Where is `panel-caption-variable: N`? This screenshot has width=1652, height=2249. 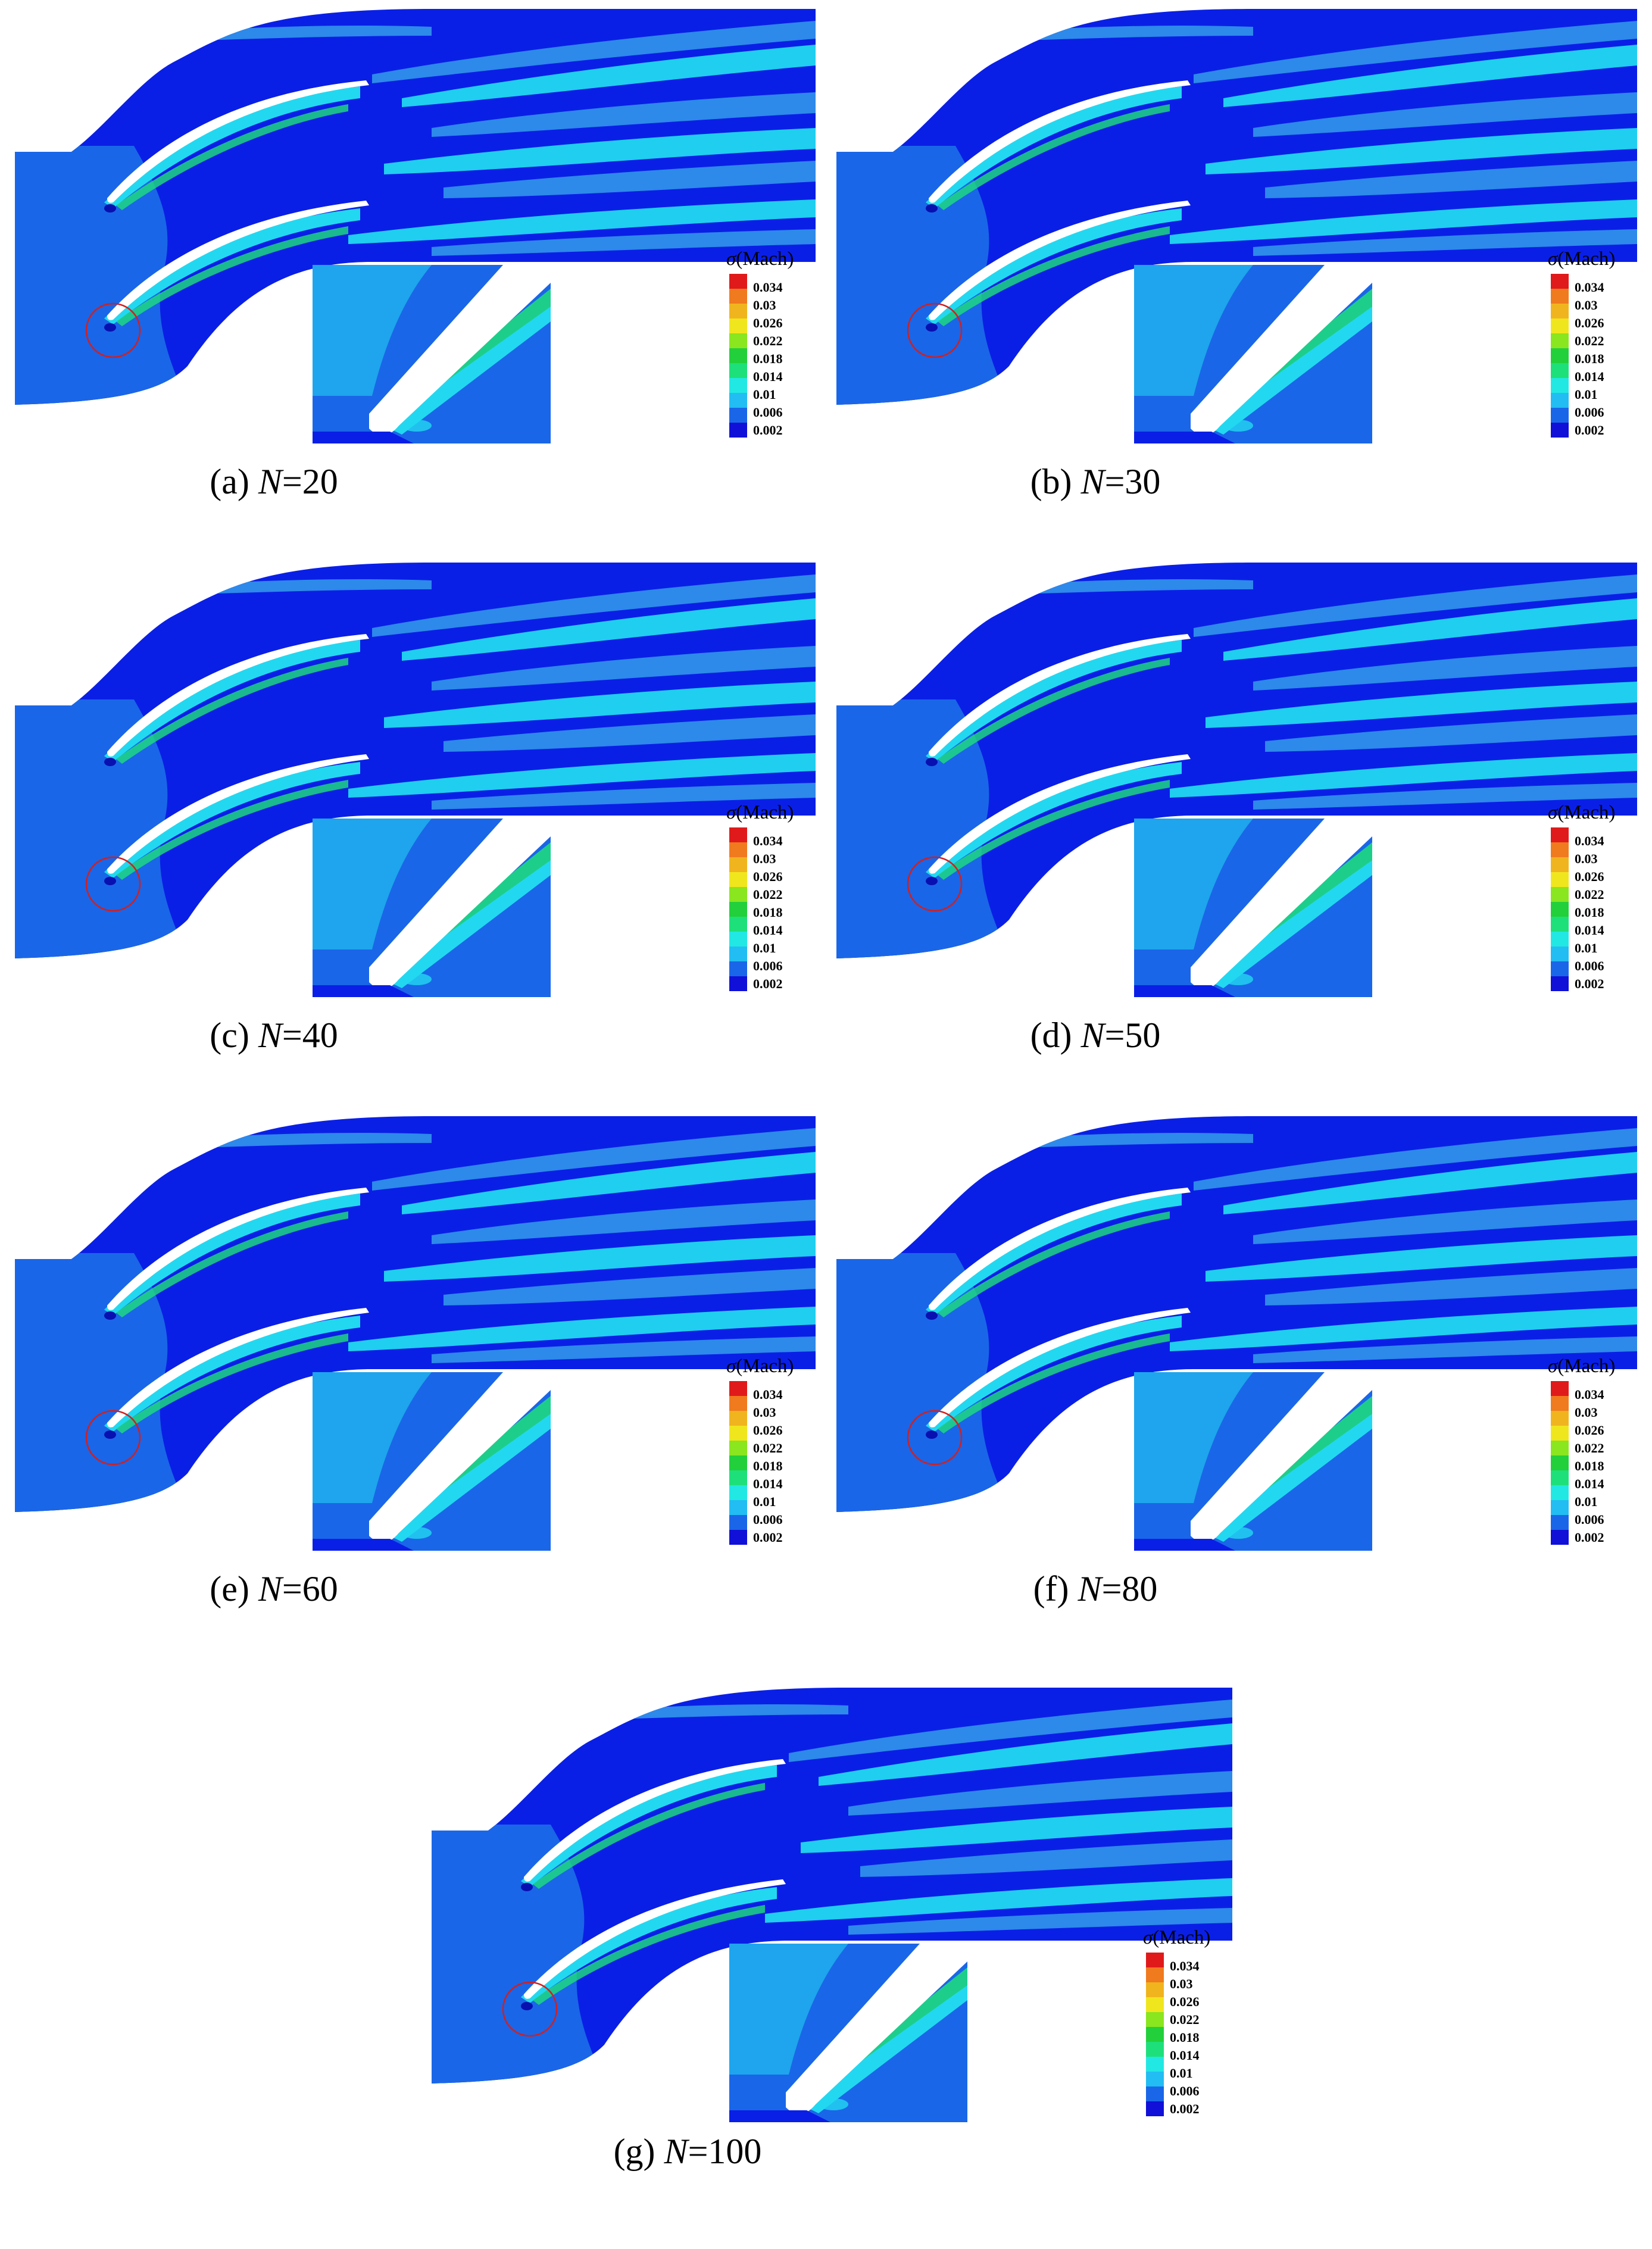
panel-caption-variable: N is located at coordinates (270, 481).